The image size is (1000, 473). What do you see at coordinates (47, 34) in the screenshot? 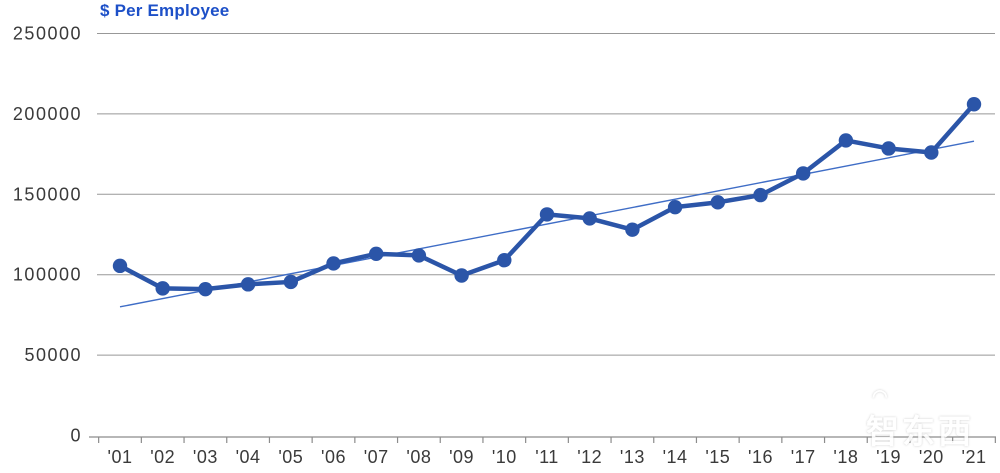
I see `y-tick-label: 250000` at bounding box center [47, 34].